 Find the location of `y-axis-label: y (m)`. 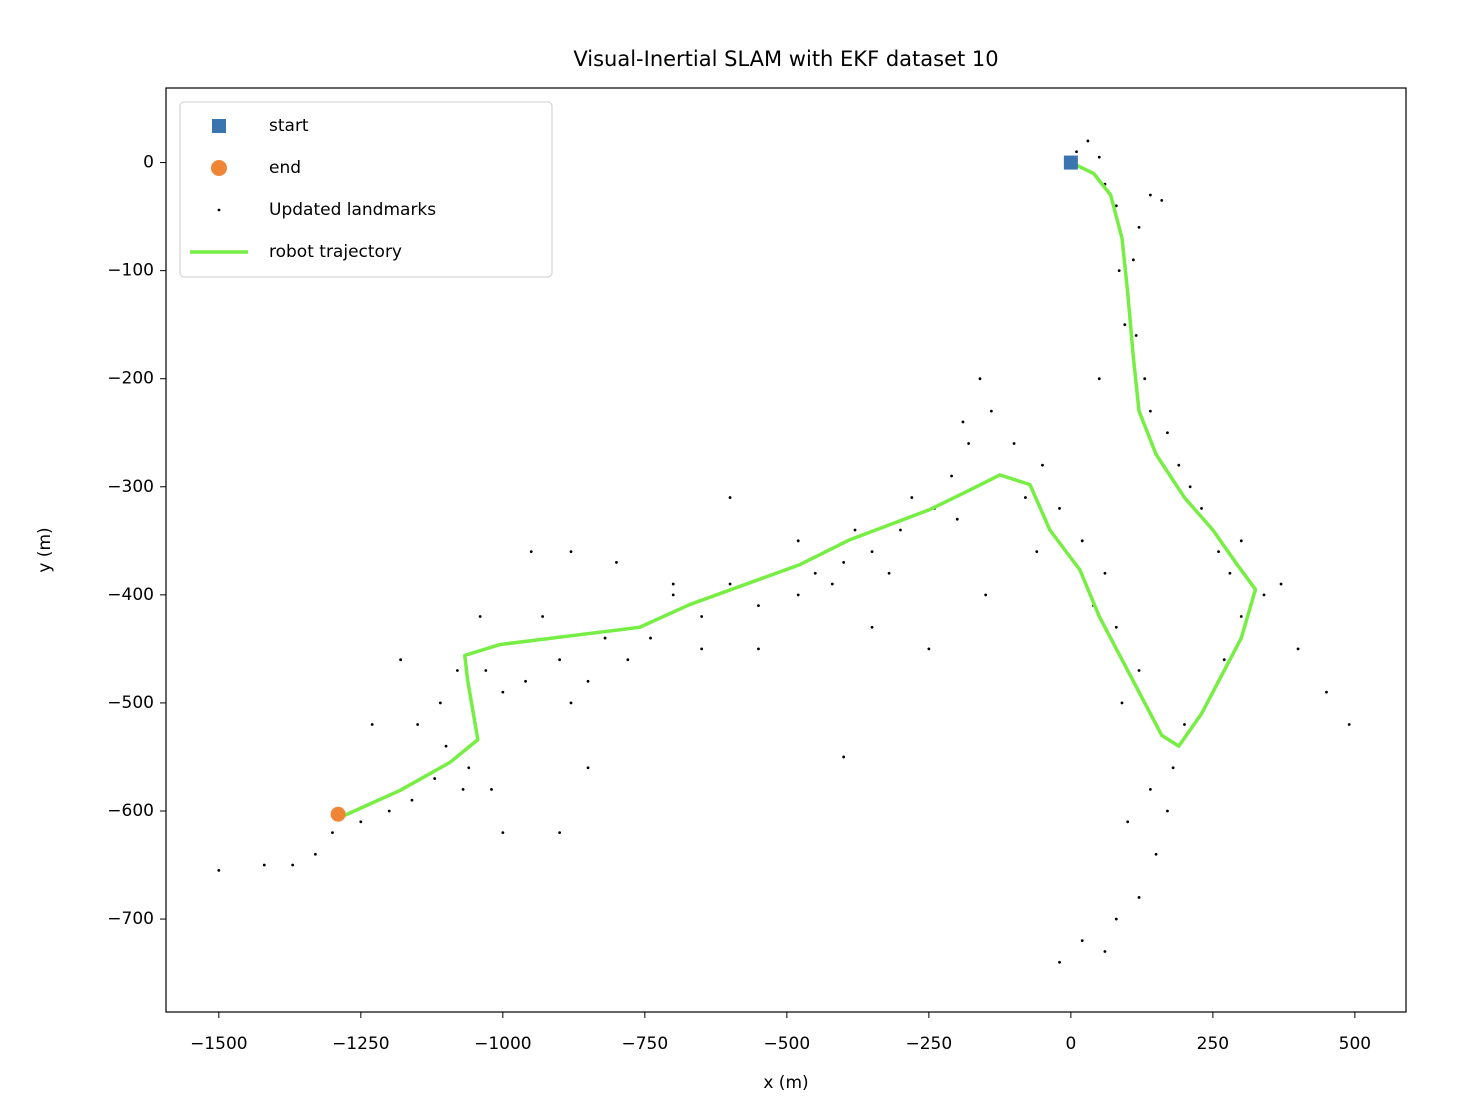

y-axis-label: y (m) is located at coordinates (45, 549).